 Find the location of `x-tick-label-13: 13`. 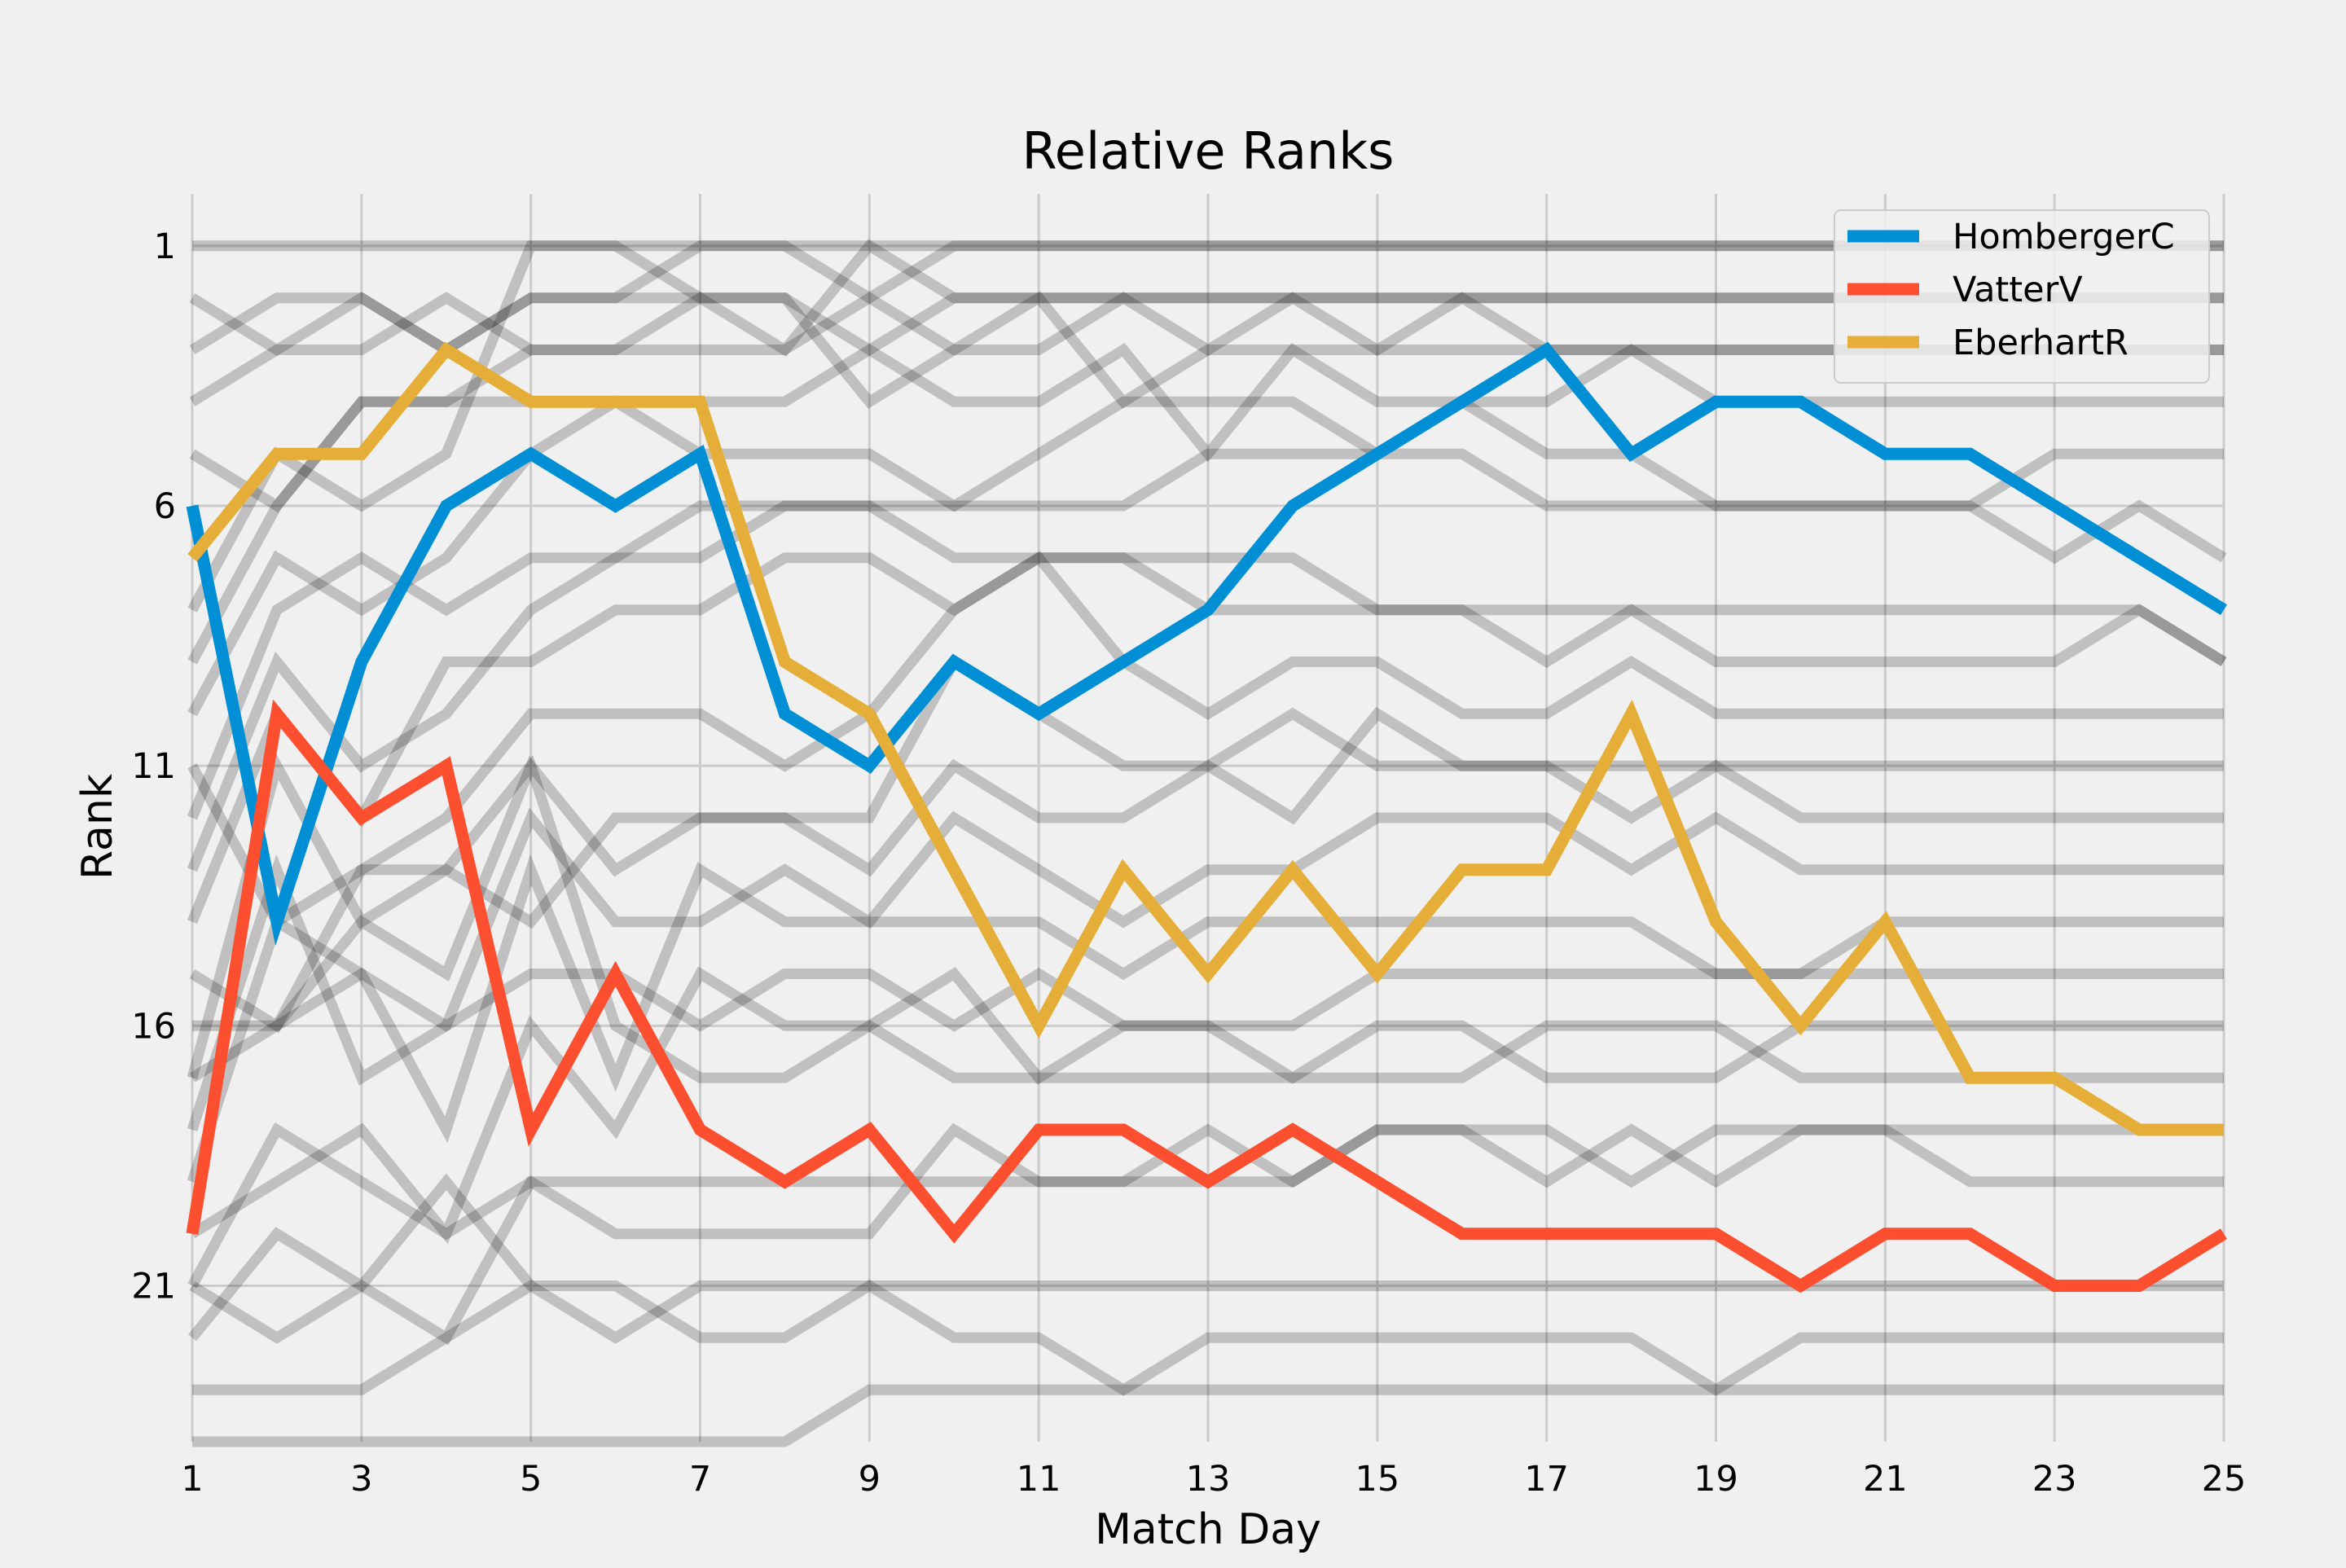

x-tick-label-13: 13 is located at coordinates (1208, 1479).